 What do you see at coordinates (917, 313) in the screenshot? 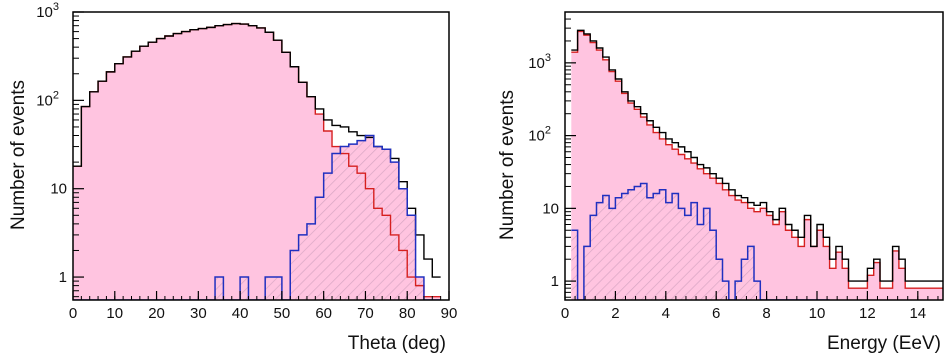
I see `right-x-tick-label: 14` at bounding box center [917, 313].